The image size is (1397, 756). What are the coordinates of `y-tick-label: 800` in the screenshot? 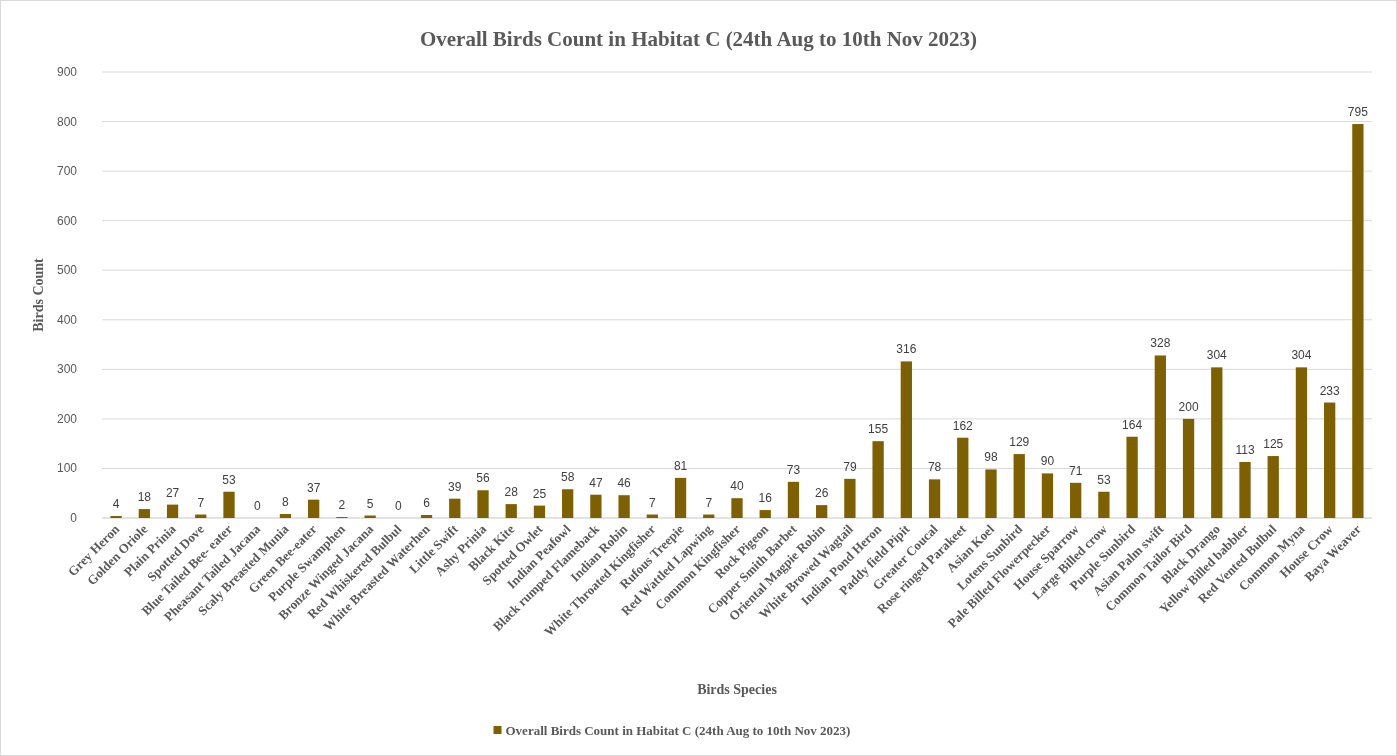 It's located at (67, 121).